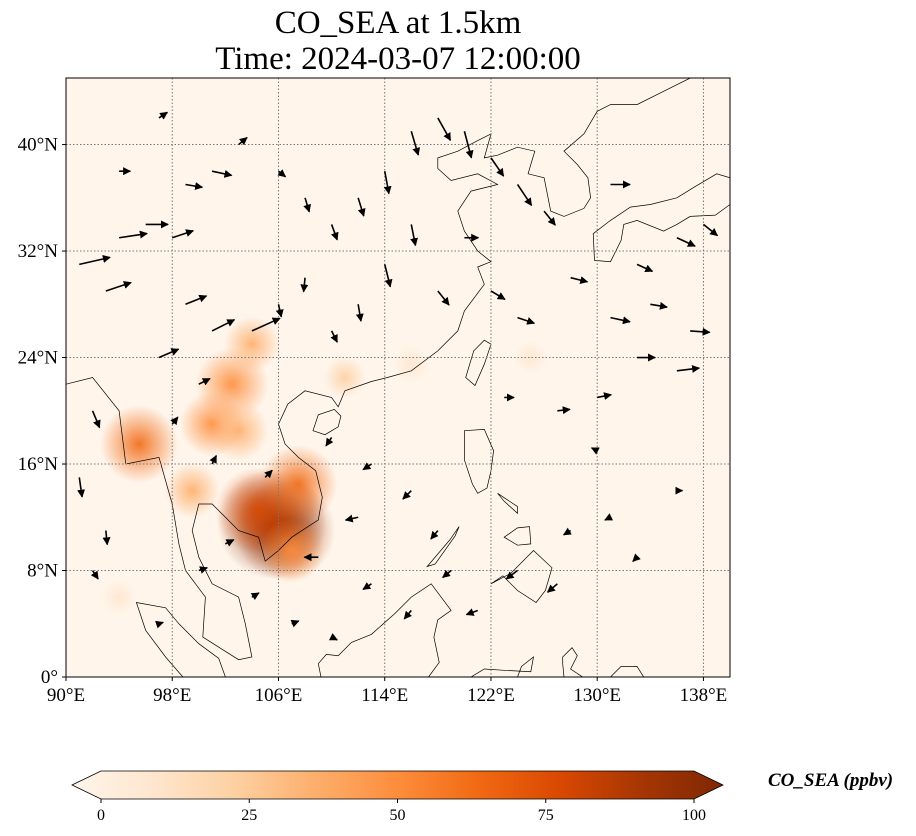  I want to click on colorbar: 0 25 50 75 100, so click(397, 797).